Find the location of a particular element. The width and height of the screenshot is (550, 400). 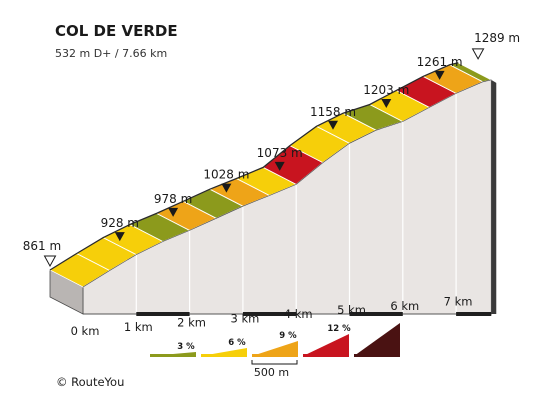

km-tick-label: 2 km is located at coordinates (191, 323).